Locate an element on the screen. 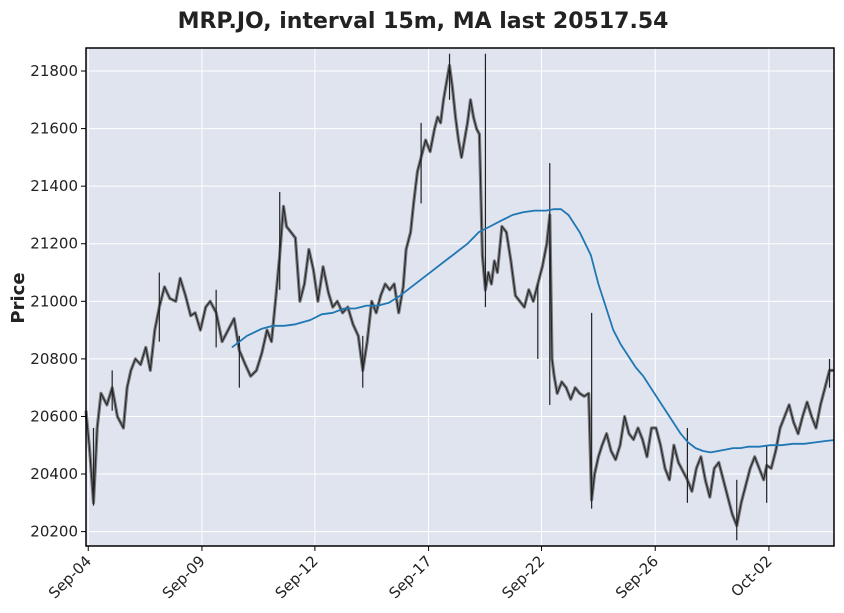  y-tick-label: 20200 is located at coordinates (54, 532).